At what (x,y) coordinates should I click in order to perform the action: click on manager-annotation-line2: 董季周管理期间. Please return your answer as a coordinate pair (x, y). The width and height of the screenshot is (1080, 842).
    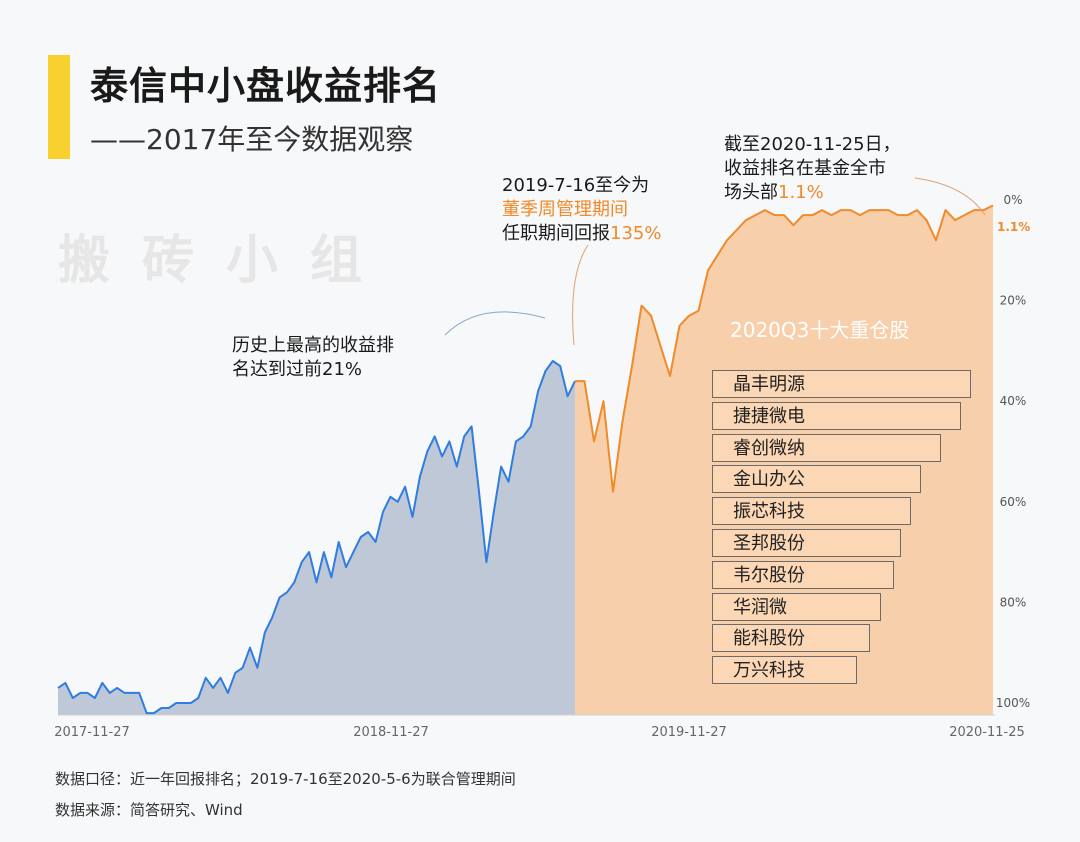
    Looking at the image, I should click on (565, 209).